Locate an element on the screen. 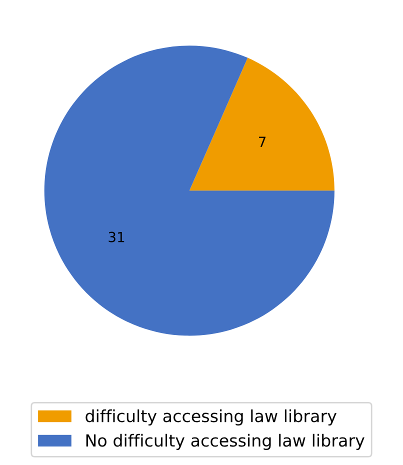  data-label: 31 is located at coordinates (116, 237).